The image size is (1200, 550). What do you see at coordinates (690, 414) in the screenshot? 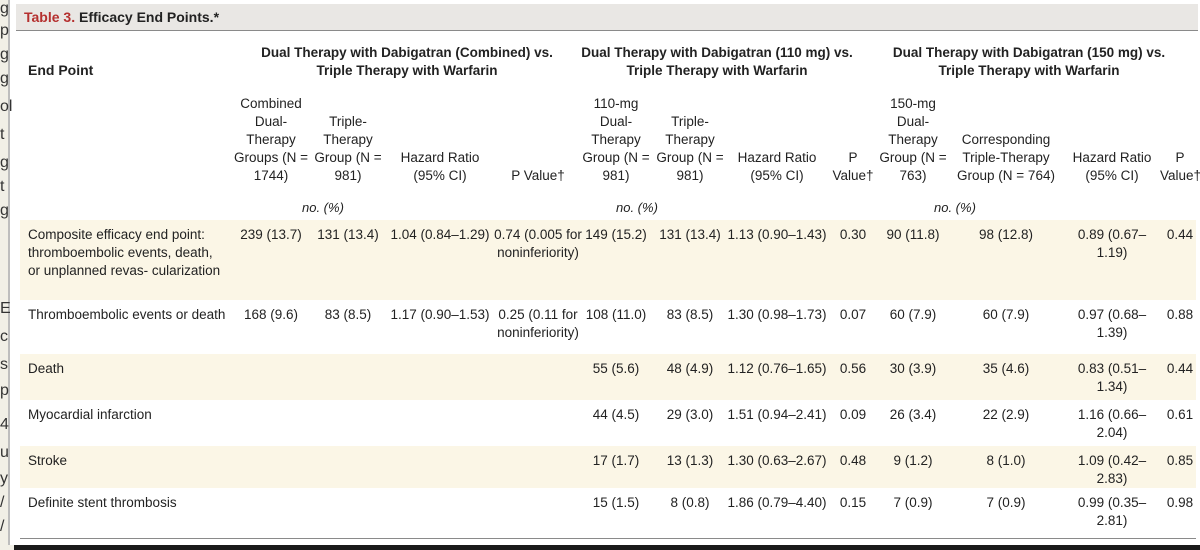
I see `table-cell: 29 (3.0)` at bounding box center [690, 414].